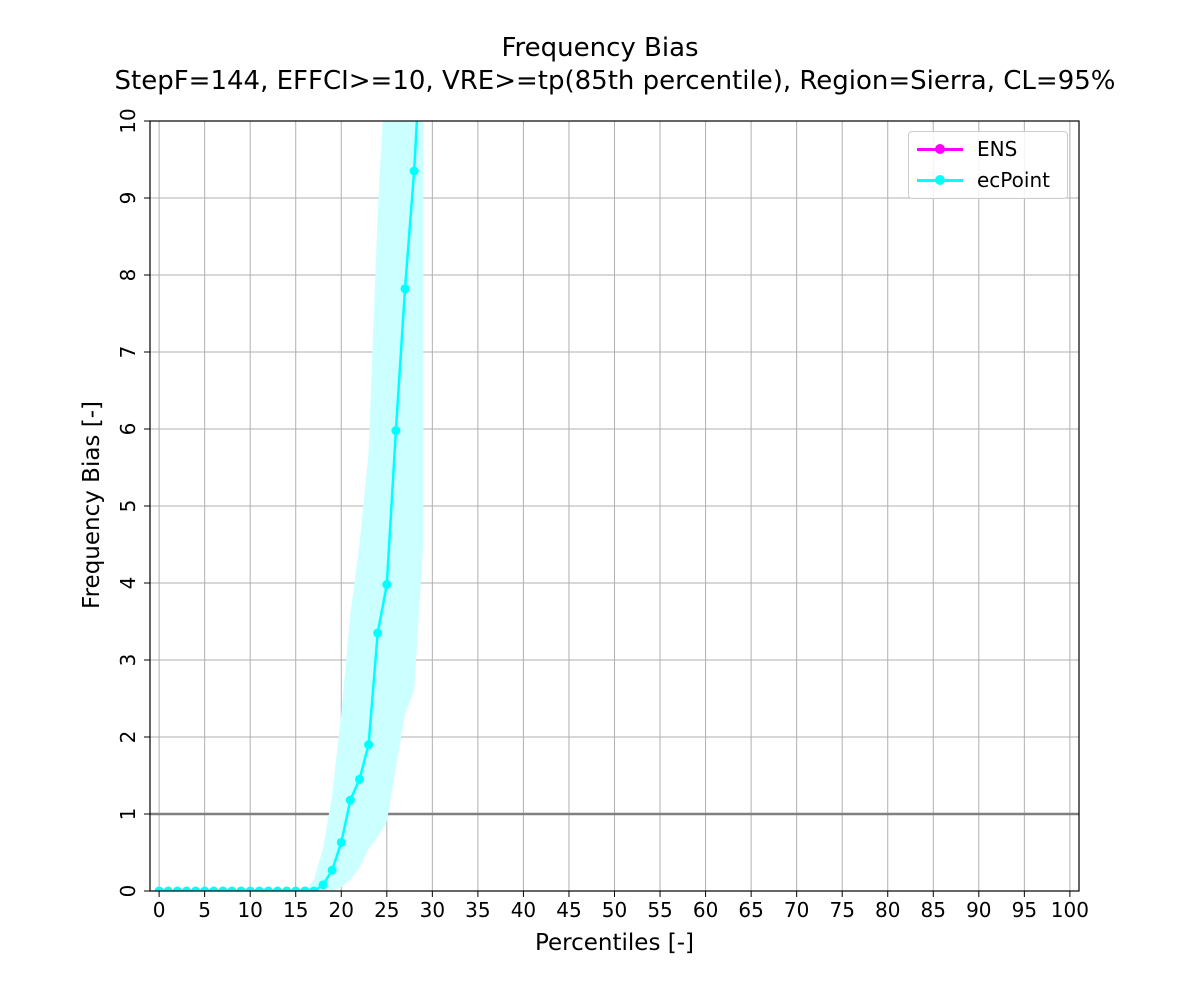  I want to click on y-tick-label: 8, so click(128, 275).